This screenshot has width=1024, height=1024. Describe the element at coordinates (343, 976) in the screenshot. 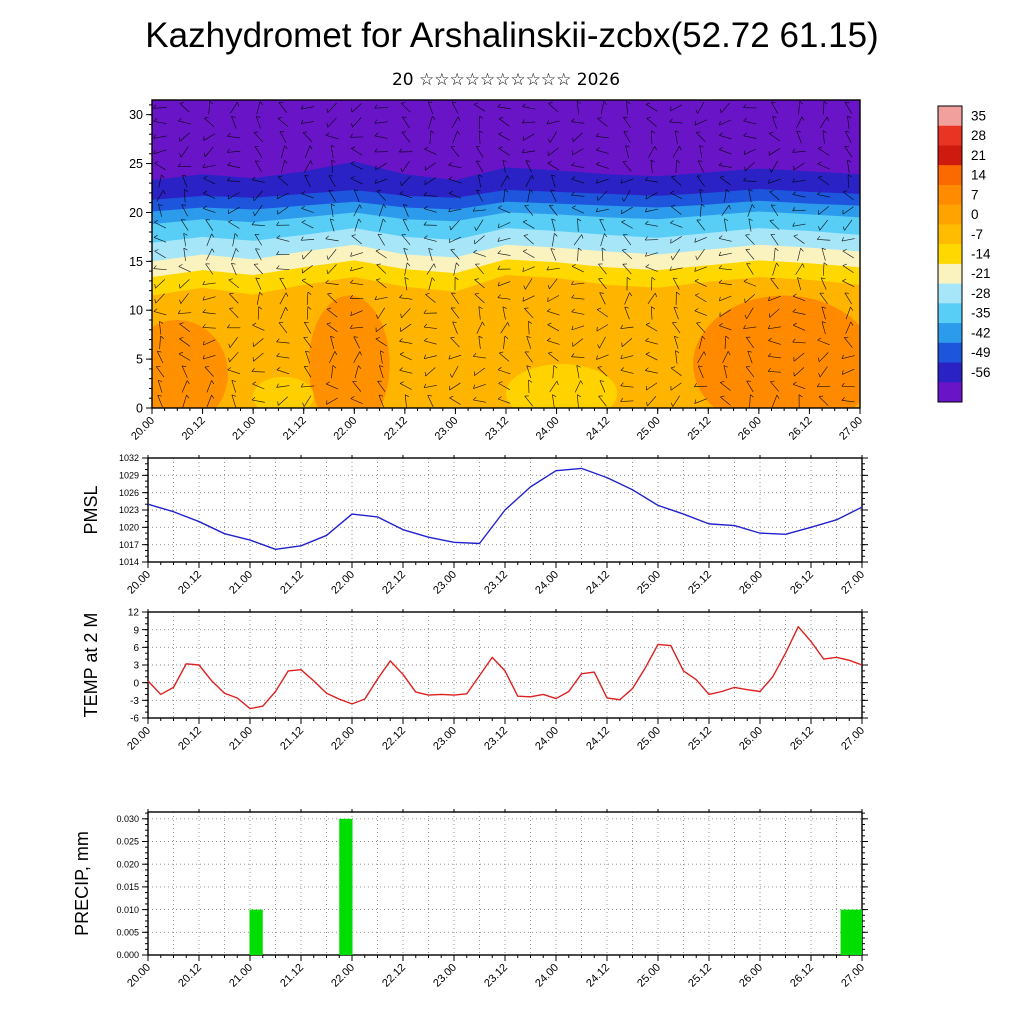

I see `precip-x-tick-label: 22.00` at that location.